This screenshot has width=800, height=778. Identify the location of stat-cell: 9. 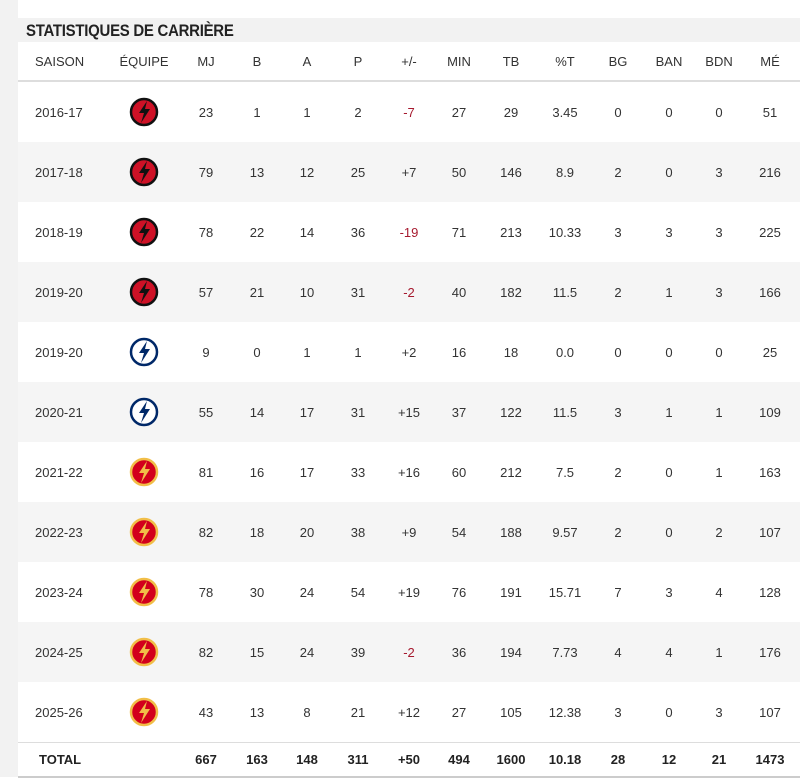
(206, 352).